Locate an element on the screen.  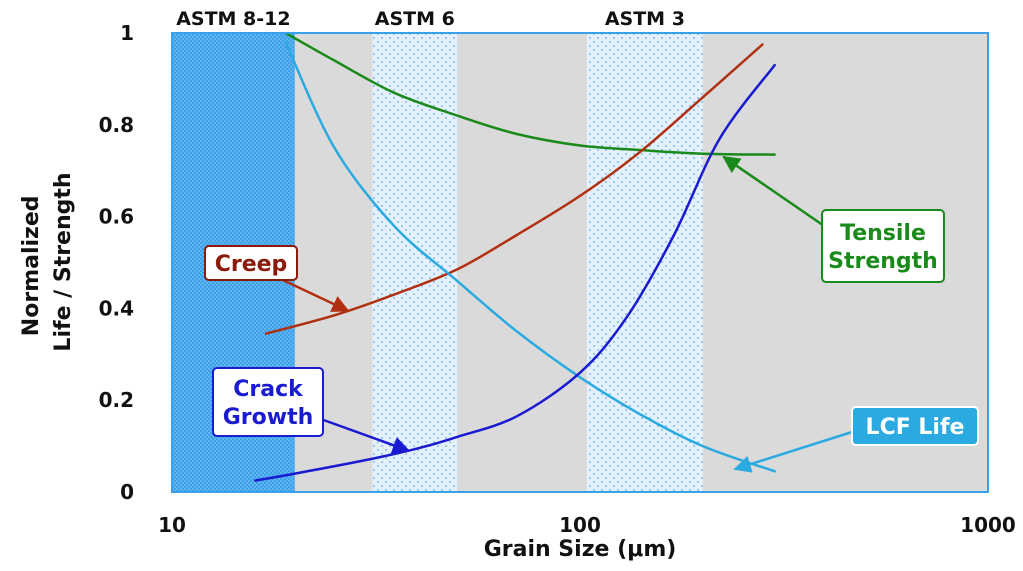
callout-lcf-life-label: LCF Life is located at coordinates (915, 427).